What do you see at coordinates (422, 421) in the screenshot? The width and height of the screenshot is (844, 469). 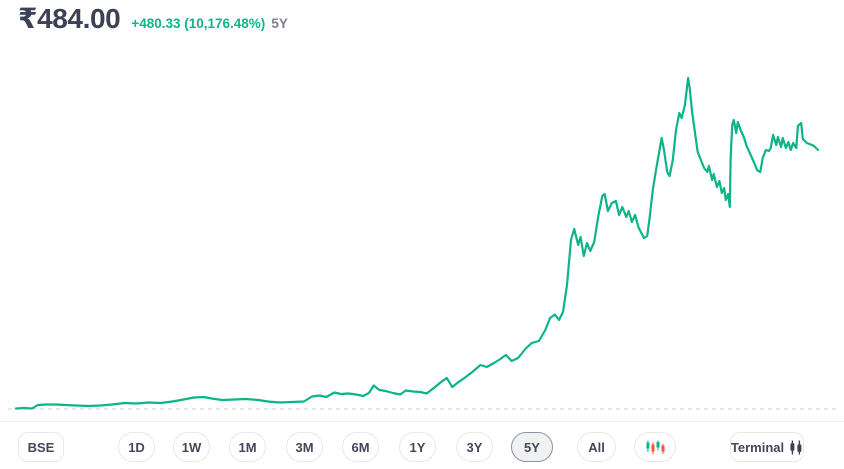 I see `toolbar-separator` at bounding box center [422, 421].